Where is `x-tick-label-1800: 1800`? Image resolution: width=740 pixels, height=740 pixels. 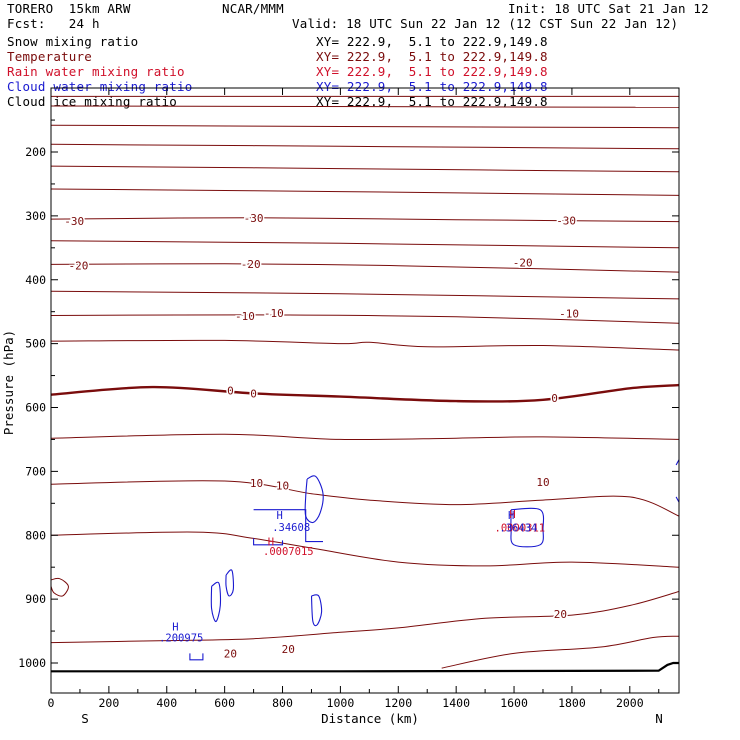 x-tick-label-1800: 1800 is located at coordinates (572, 703).